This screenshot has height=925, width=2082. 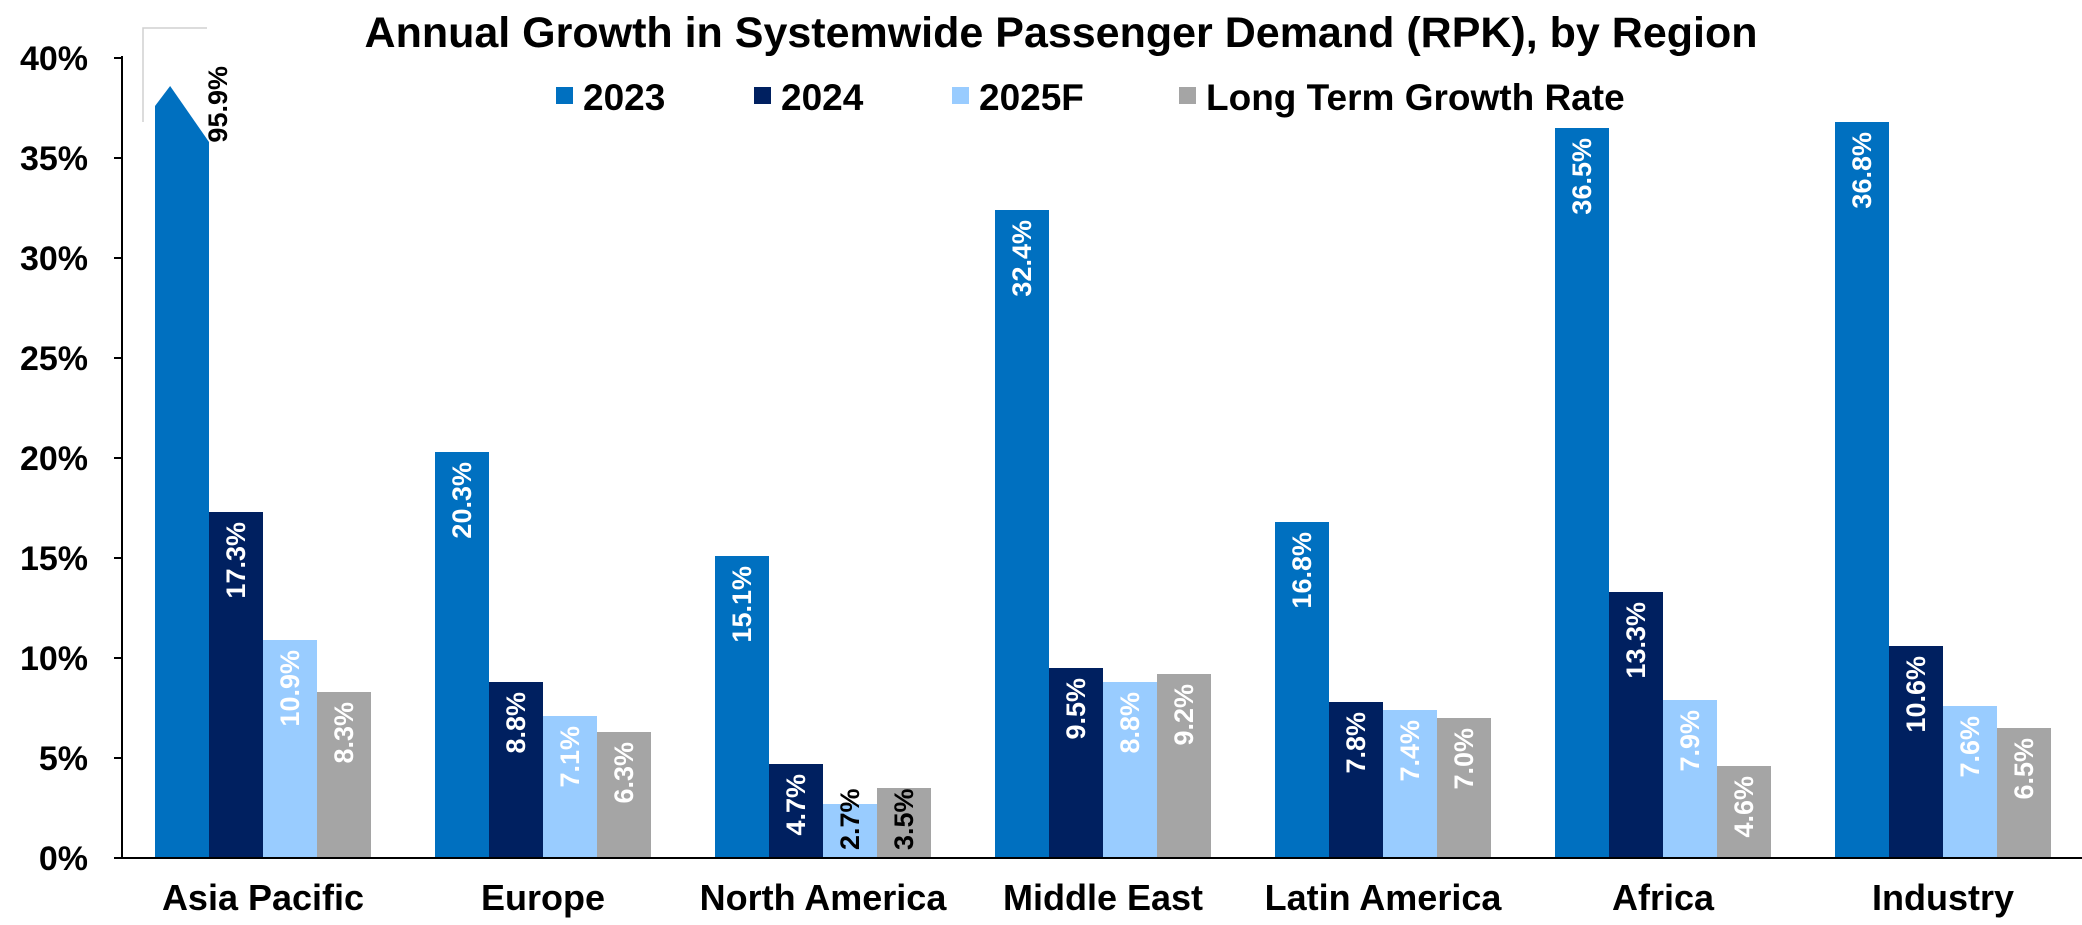 I want to click on y-tick-label: 0%, so click(x=63, y=859).